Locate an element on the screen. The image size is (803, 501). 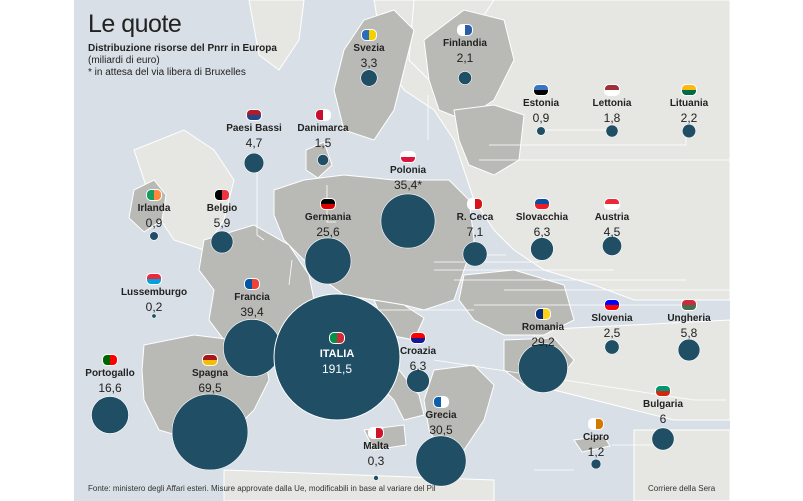
country-name: Francia is located at coordinates (252, 297).